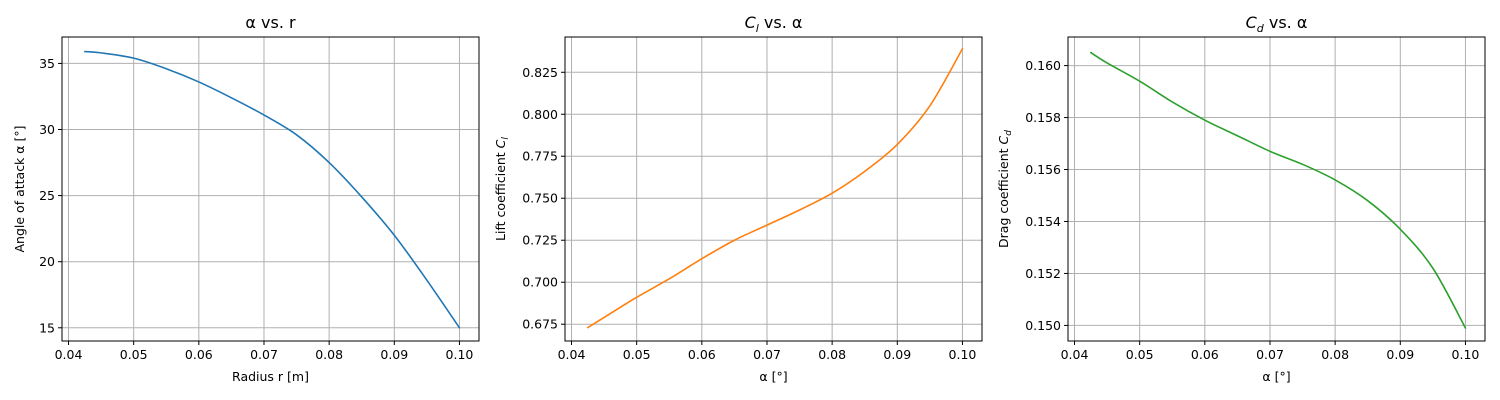  What do you see at coordinates (47, 129) in the screenshot?
I see `y-tick-label: 30` at bounding box center [47, 129].